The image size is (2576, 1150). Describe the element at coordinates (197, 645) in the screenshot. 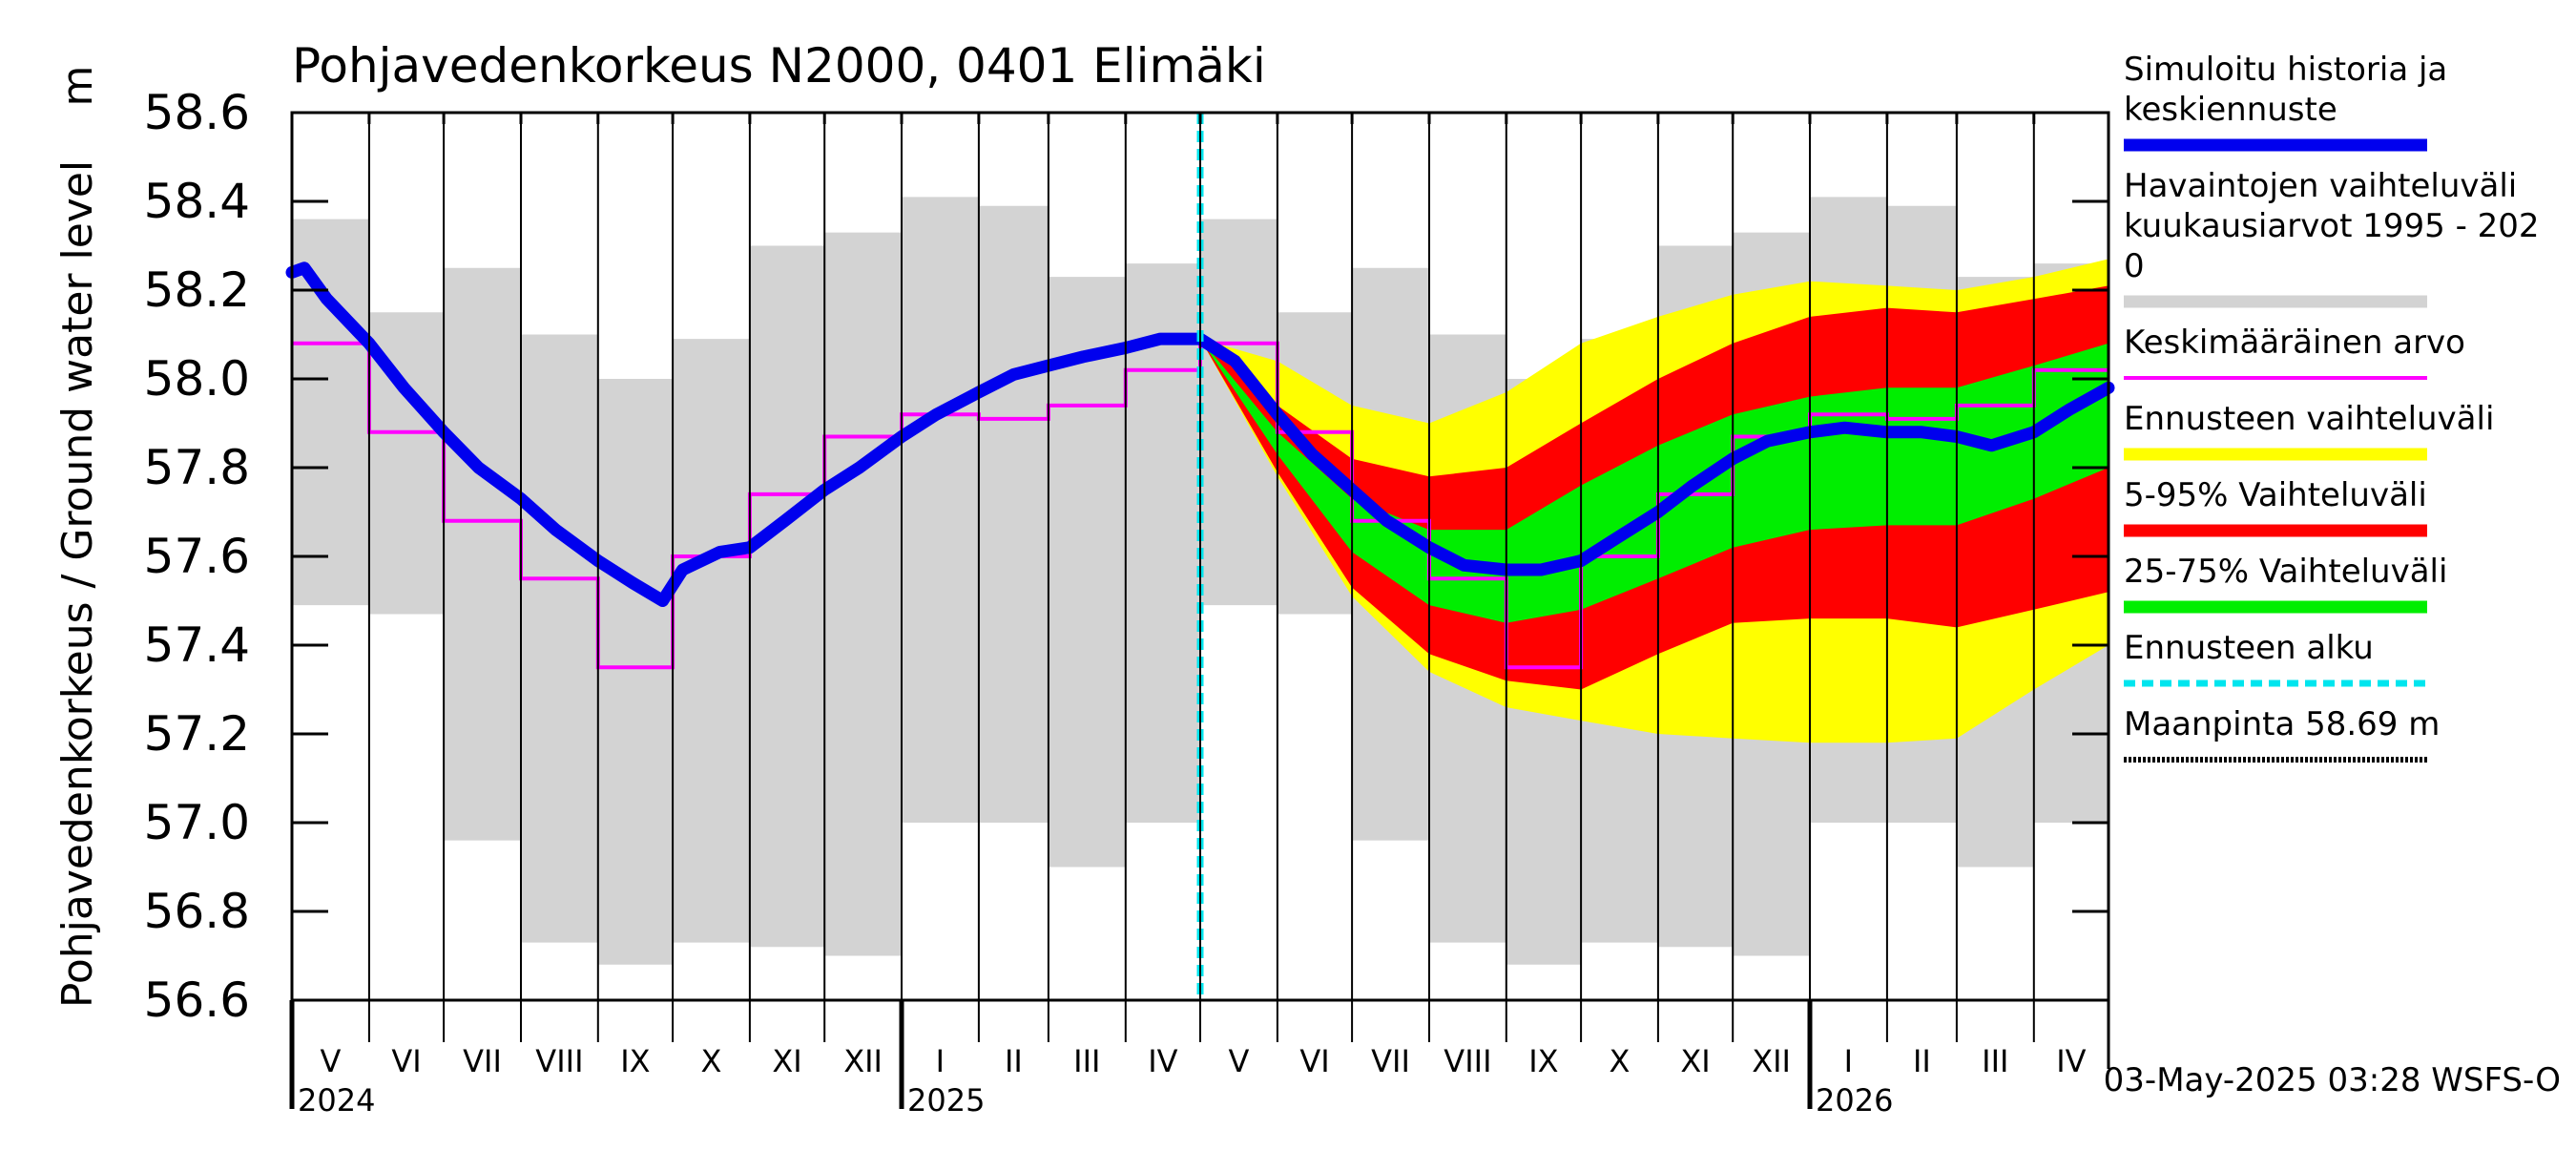

I see `y-tick-label: 57.4` at that location.